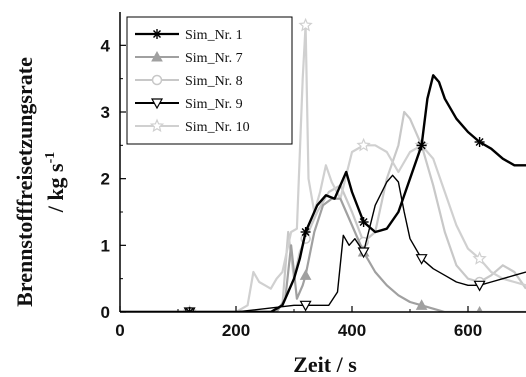  I want to click on x-tick-label: 600, so click(468, 330).